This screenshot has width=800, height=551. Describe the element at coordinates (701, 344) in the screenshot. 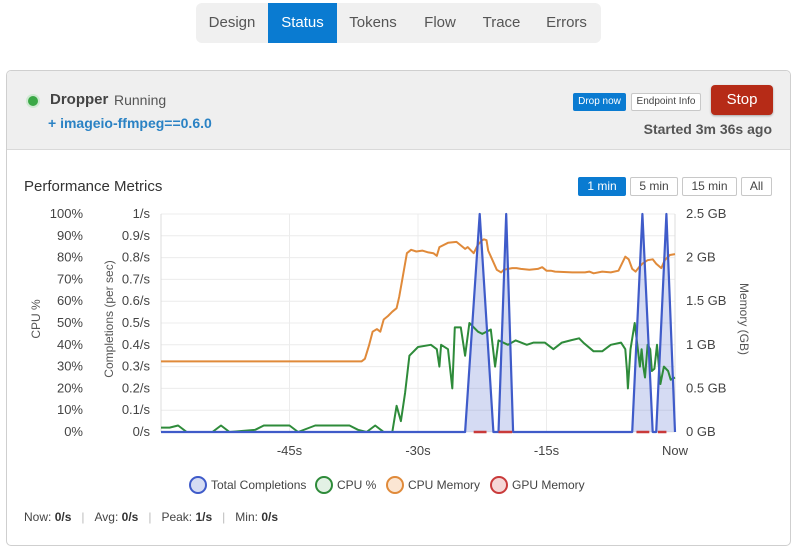

I see `memory-tick-label: 1 GB` at that location.